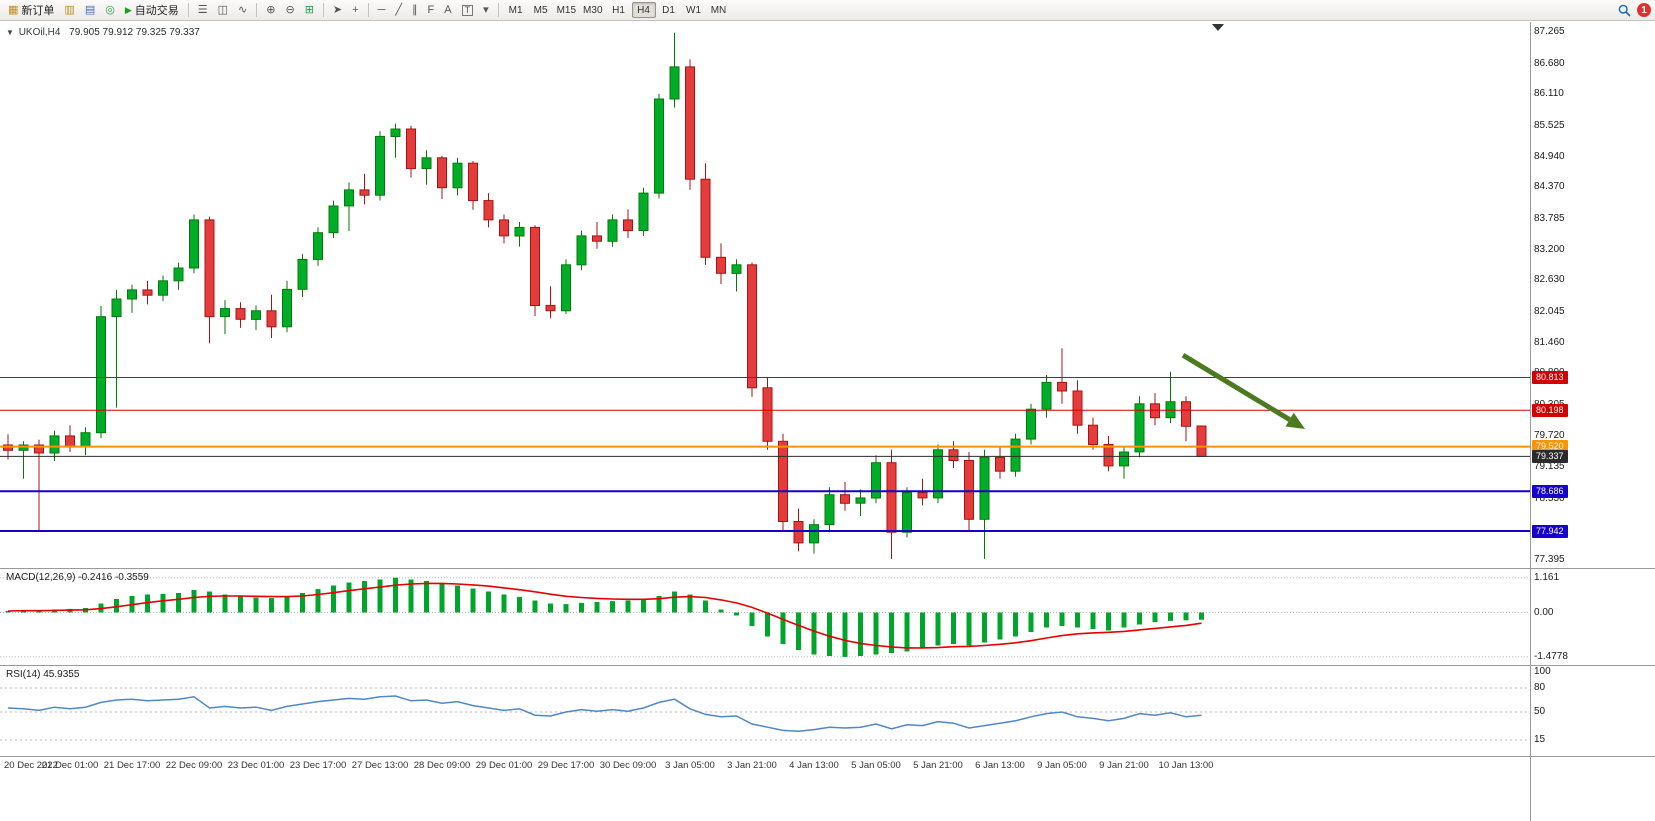 The image size is (1655, 821). I want to click on cursor-button: ➤, so click(337, 10).